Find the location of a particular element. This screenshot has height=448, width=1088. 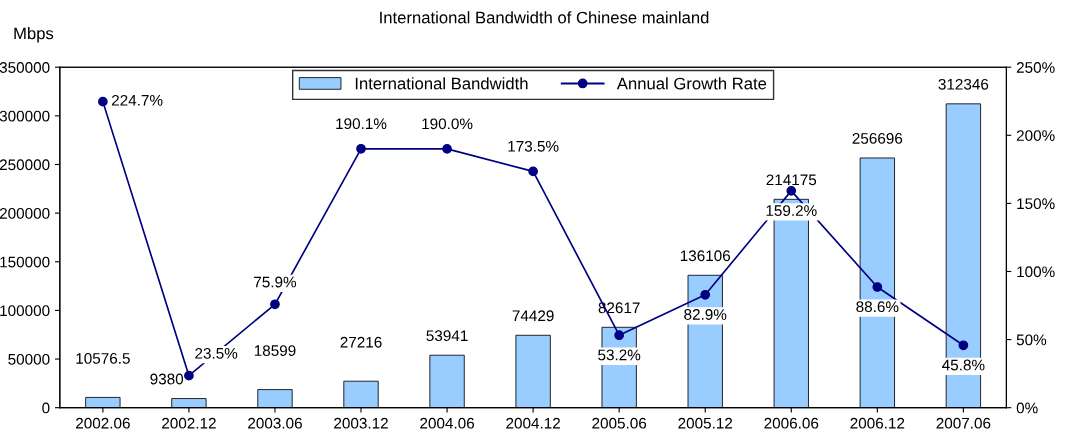

data-label: 159.2% is located at coordinates (791, 210).